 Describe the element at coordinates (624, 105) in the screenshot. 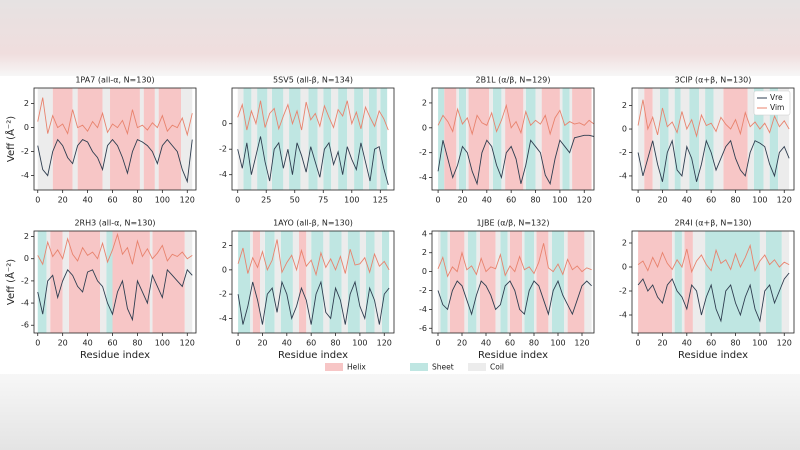

I see `y-tick-label: 2` at that location.